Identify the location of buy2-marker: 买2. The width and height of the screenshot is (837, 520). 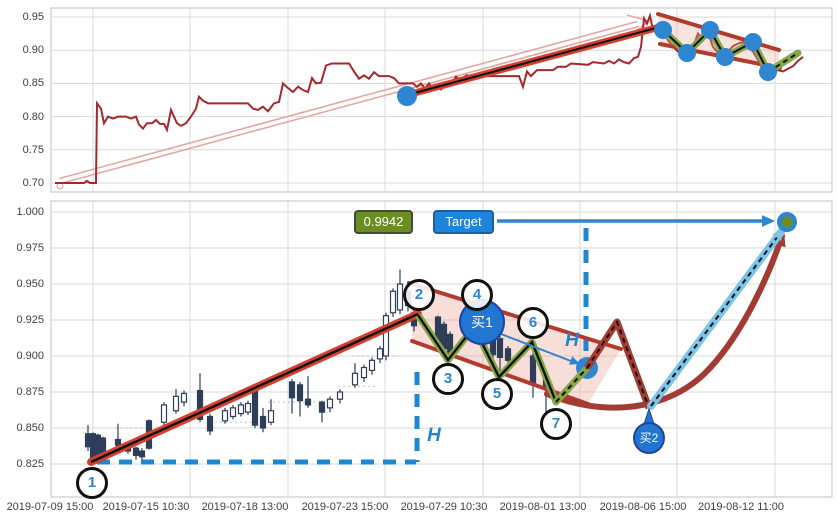
(649, 438).